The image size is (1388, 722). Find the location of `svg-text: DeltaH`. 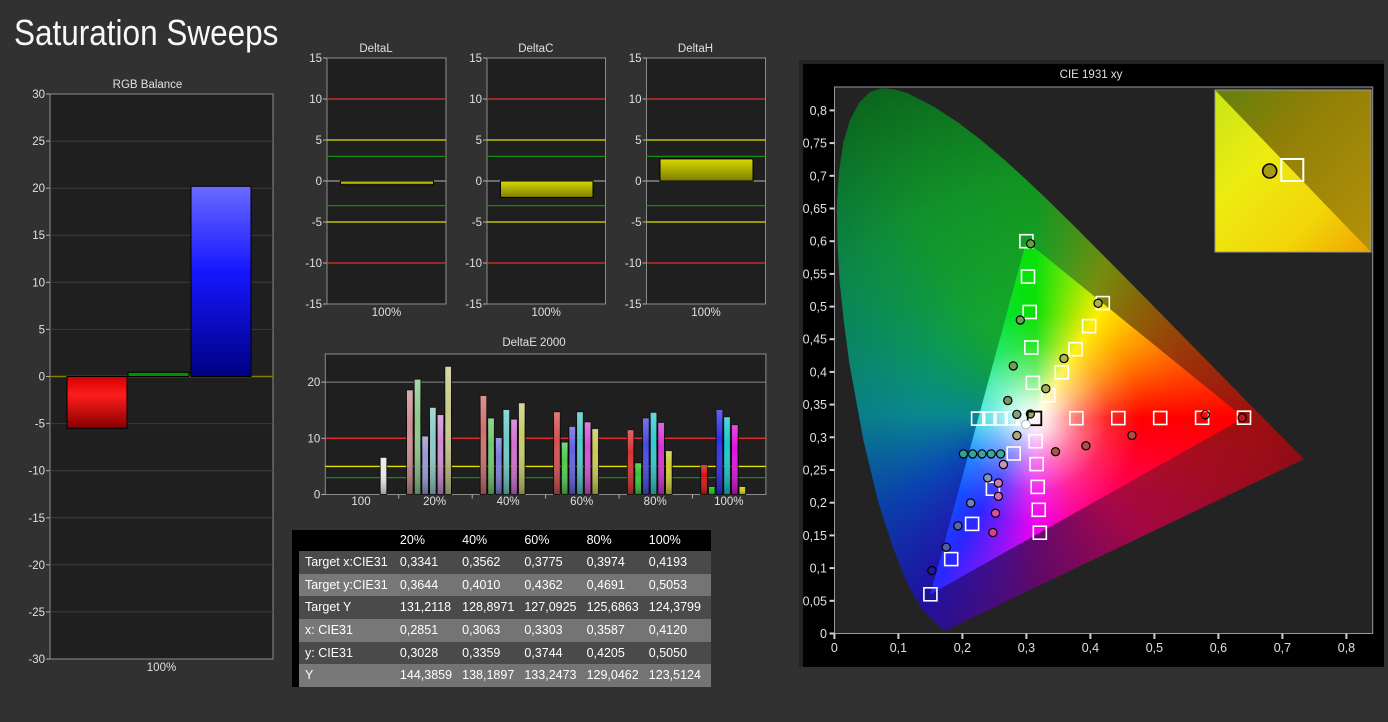

svg-text: DeltaH is located at coordinates (695, 49).